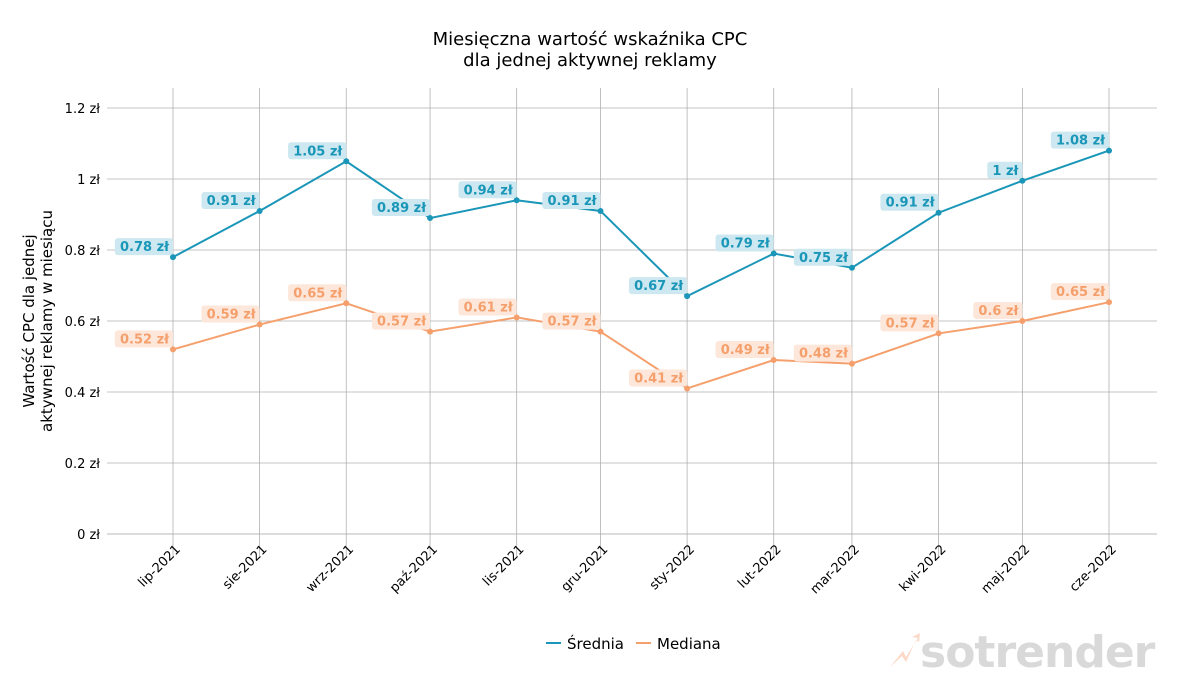  I want to click on legend-label-srednia: Średnia, so click(595, 643).